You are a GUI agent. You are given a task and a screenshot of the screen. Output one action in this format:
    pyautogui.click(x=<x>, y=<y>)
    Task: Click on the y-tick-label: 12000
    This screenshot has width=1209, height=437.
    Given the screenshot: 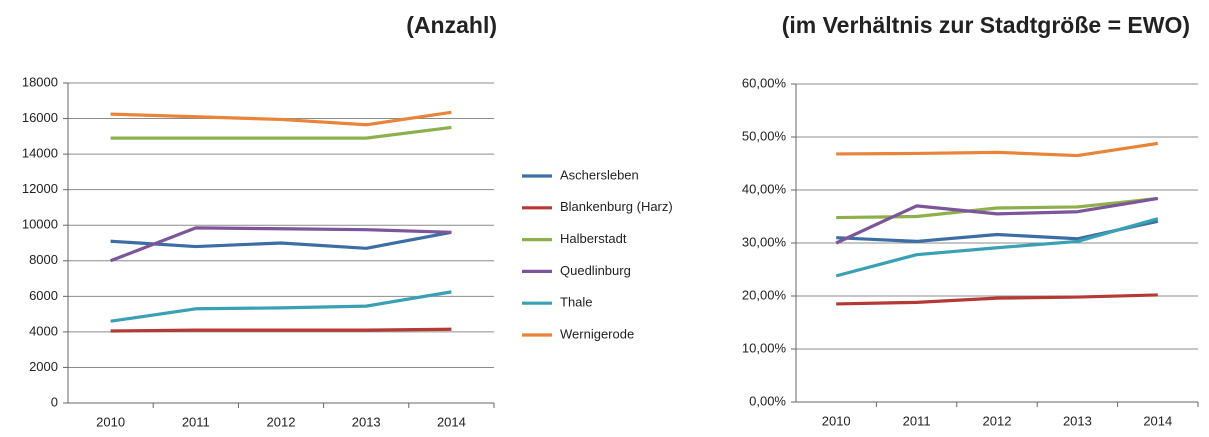 What is the action you would take?
    pyautogui.click(x=40, y=188)
    